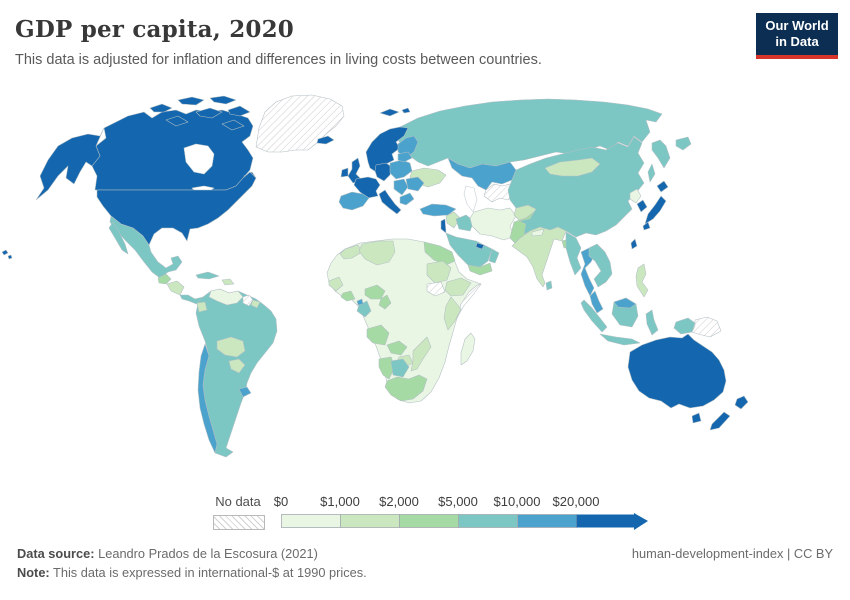  Describe the element at coordinates (651, 173) in the screenshot. I see `region-sakhalin` at that location.